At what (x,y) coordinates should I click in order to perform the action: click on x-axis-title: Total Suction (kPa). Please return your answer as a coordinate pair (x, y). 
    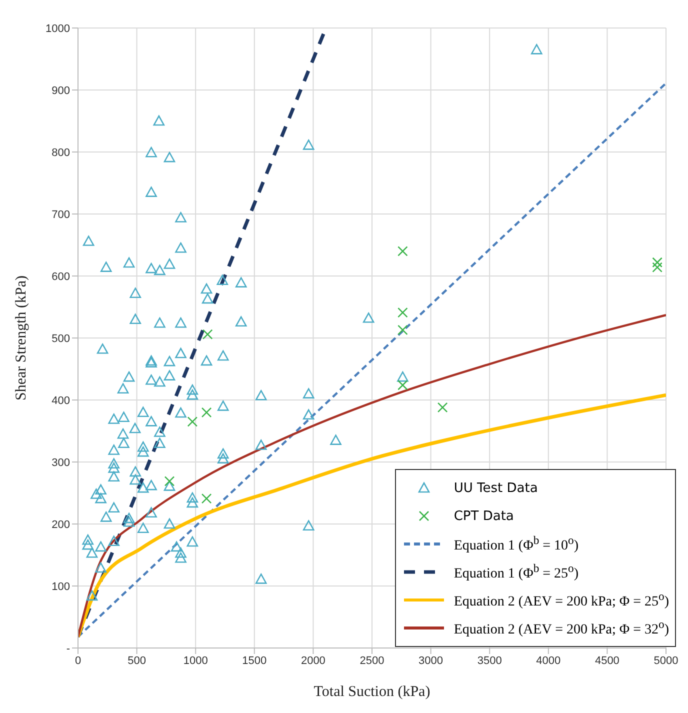
    Looking at the image, I should click on (372, 692).